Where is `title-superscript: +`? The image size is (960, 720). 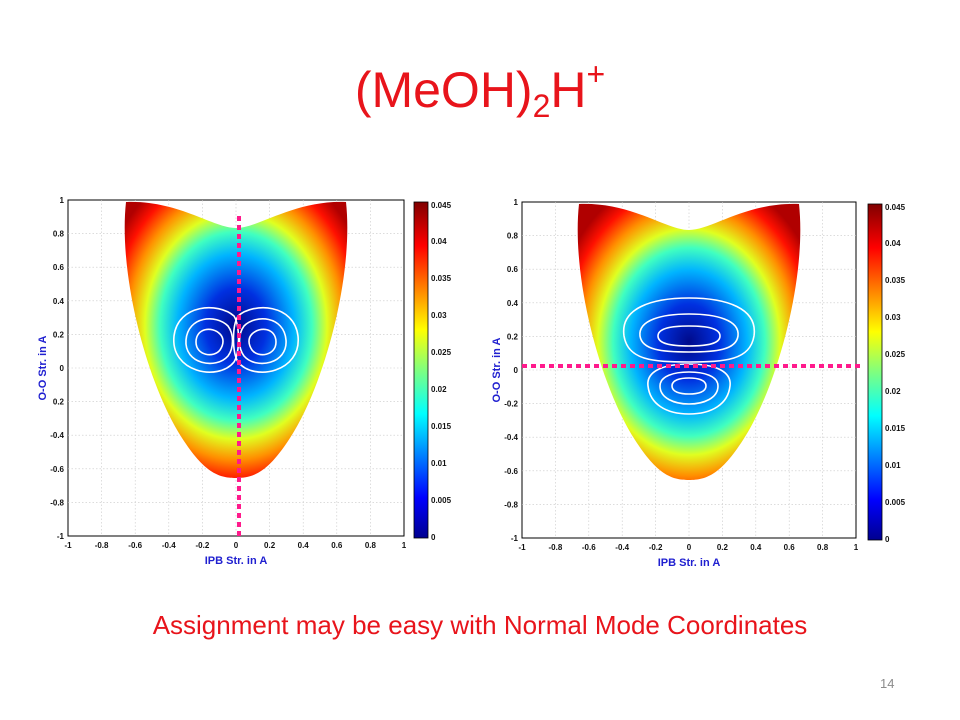
title-superscript: + is located at coordinates (596, 74).